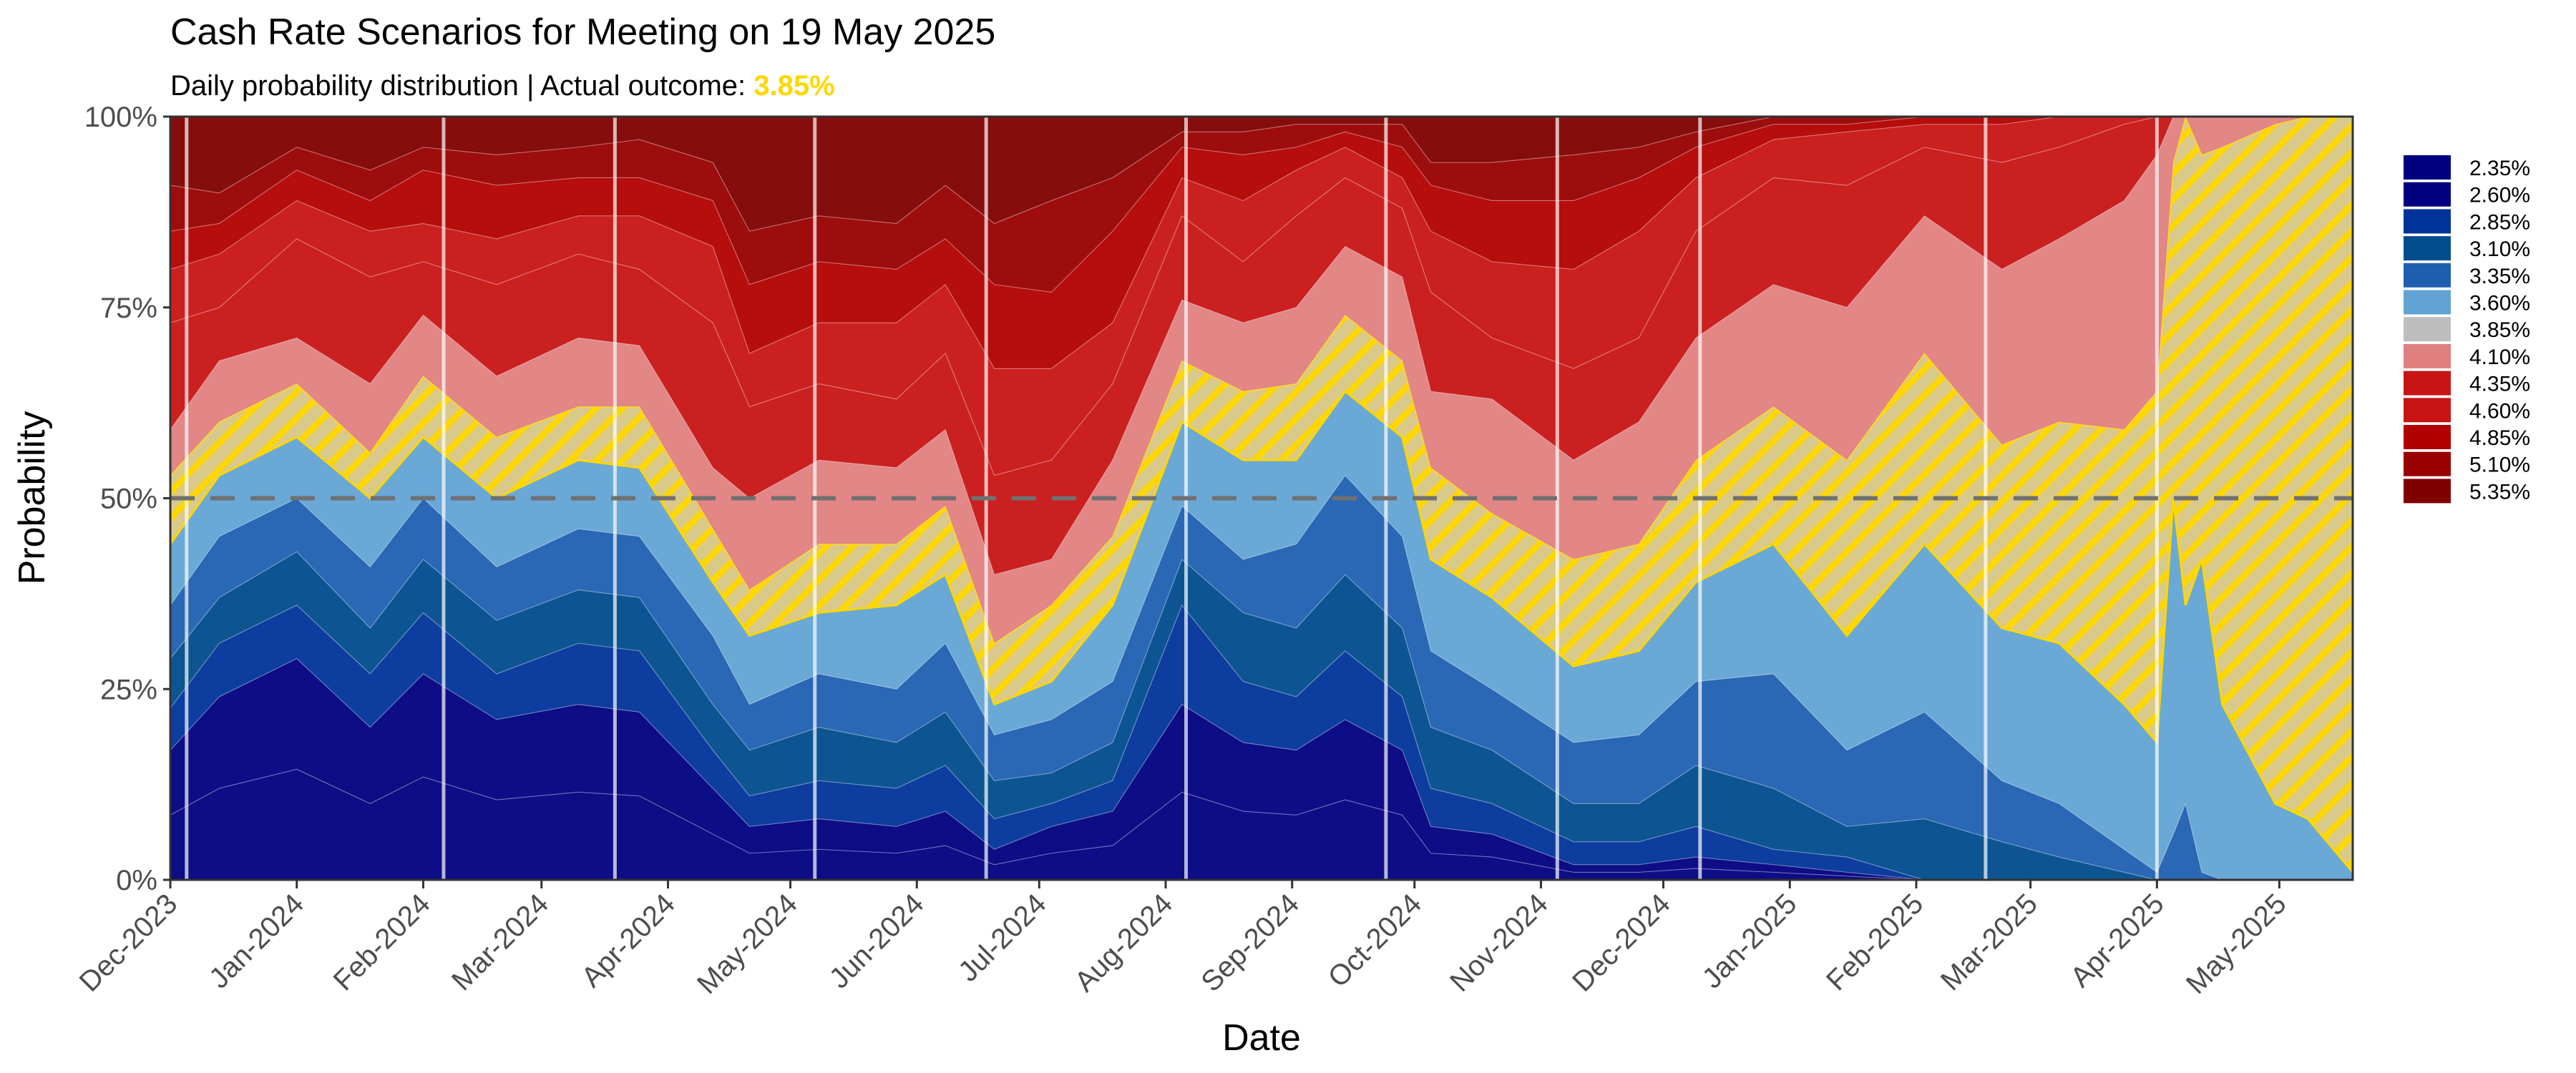 The image size is (2576, 1073). I want to click on x-tick-label: Feb-2025, so click(1874, 942).